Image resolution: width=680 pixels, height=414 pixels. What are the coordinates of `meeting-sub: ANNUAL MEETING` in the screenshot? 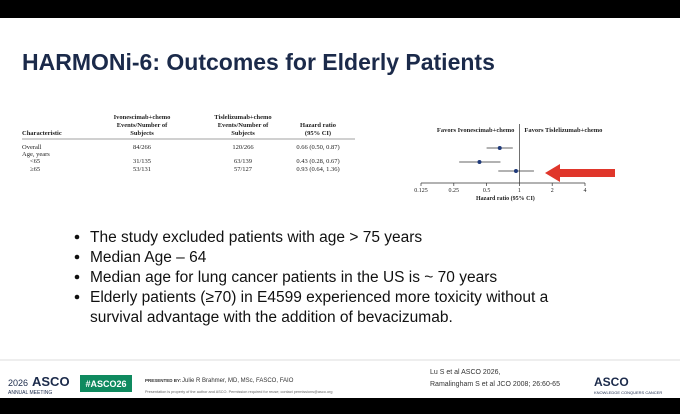 It's located at (30, 393).